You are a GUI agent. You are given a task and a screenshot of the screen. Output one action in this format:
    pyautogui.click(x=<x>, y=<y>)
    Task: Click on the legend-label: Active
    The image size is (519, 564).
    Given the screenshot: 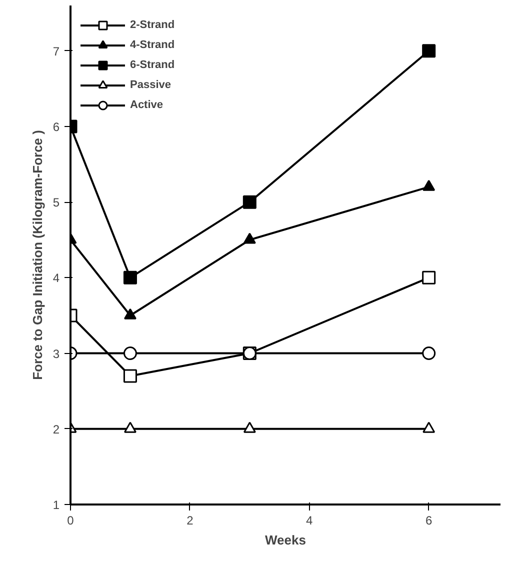 What is the action you would take?
    pyautogui.click(x=147, y=105)
    